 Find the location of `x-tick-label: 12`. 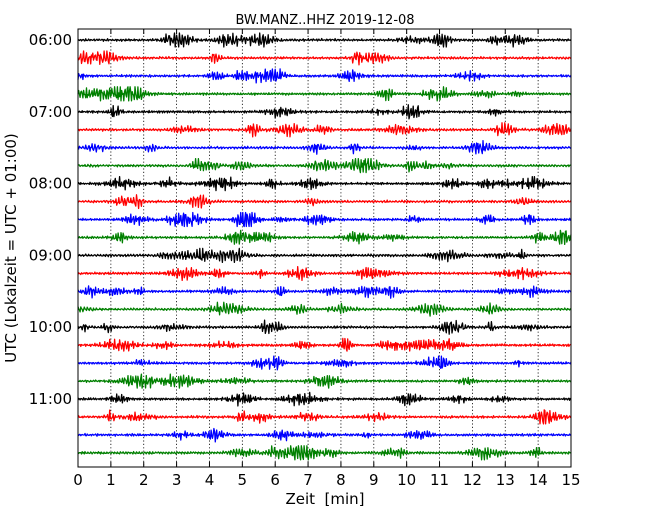

x-tick-label: 12 is located at coordinates (472, 480).